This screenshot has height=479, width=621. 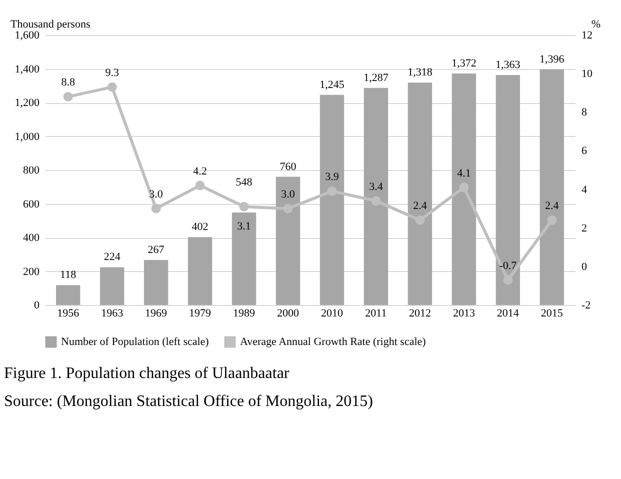 What do you see at coordinates (31, 204) in the screenshot?
I see `y-tick-label: 600` at bounding box center [31, 204].